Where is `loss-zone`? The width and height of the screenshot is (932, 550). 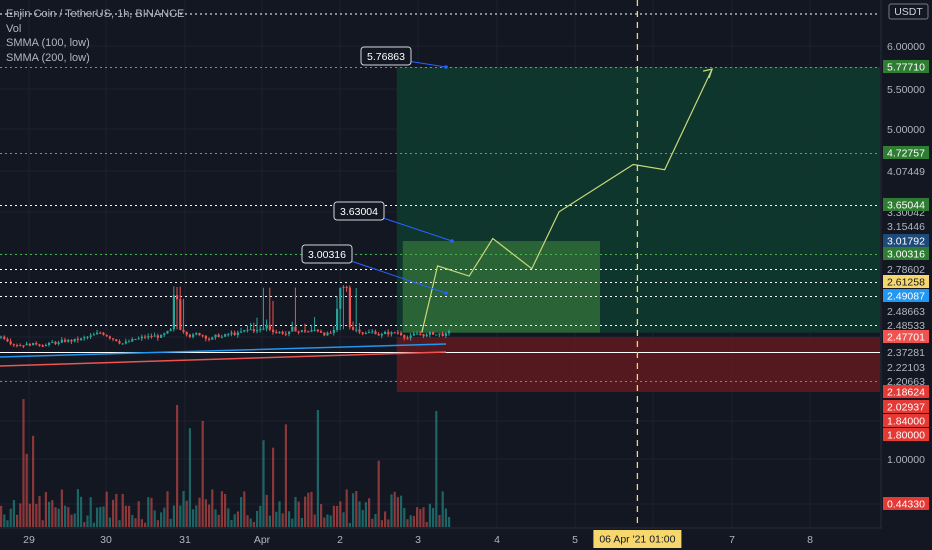
loss-zone is located at coordinates (638, 365).